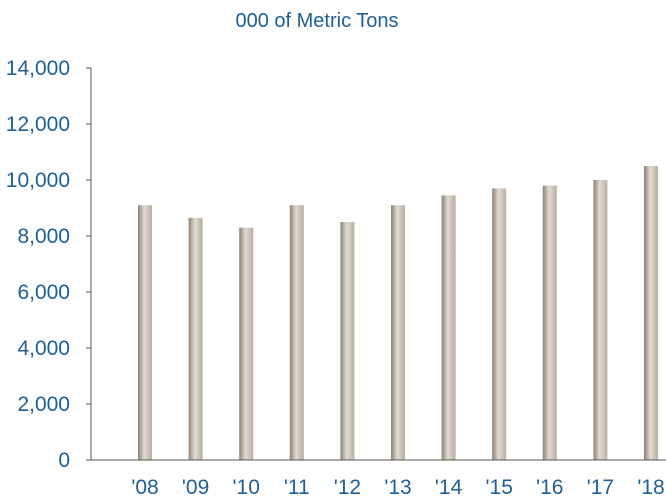 The width and height of the screenshot is (666, 503). I want to click on x-tick-label: '08, so click(144, 487).